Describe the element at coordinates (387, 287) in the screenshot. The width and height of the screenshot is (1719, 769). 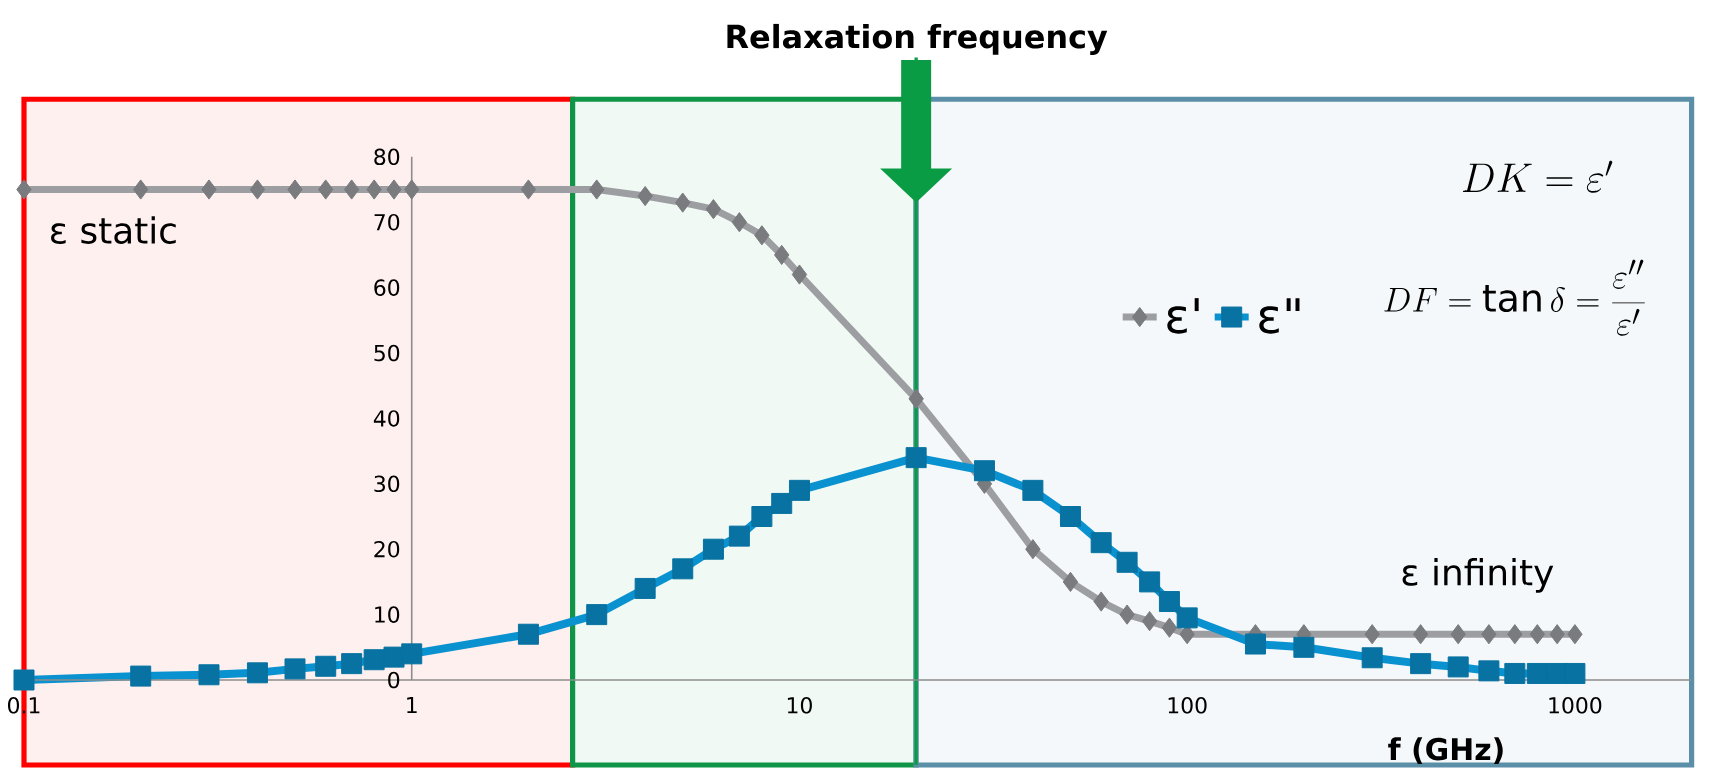
I see `y-tick-label: 60` at that location.